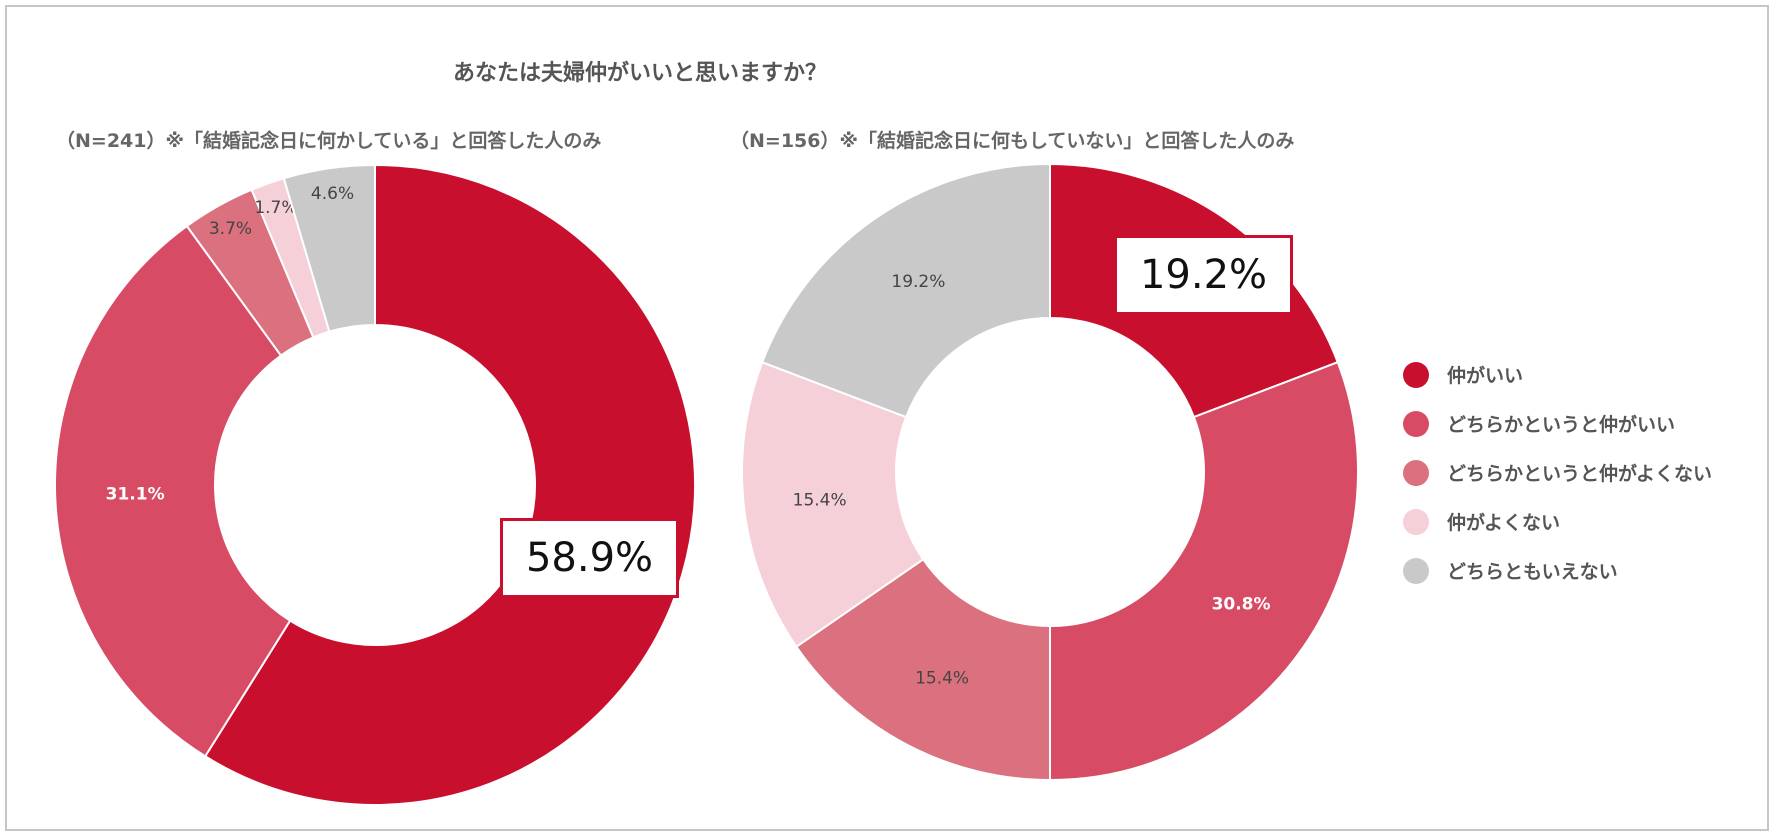 This screenshot has height=840, width=1777. What do you see at coordinates (329, 141) in the screenshot?
I see `chart-1-subtitle: （N=241）※「結婚記念日に何かしている」と回答した人のみ` at bounding box center [329, 141].